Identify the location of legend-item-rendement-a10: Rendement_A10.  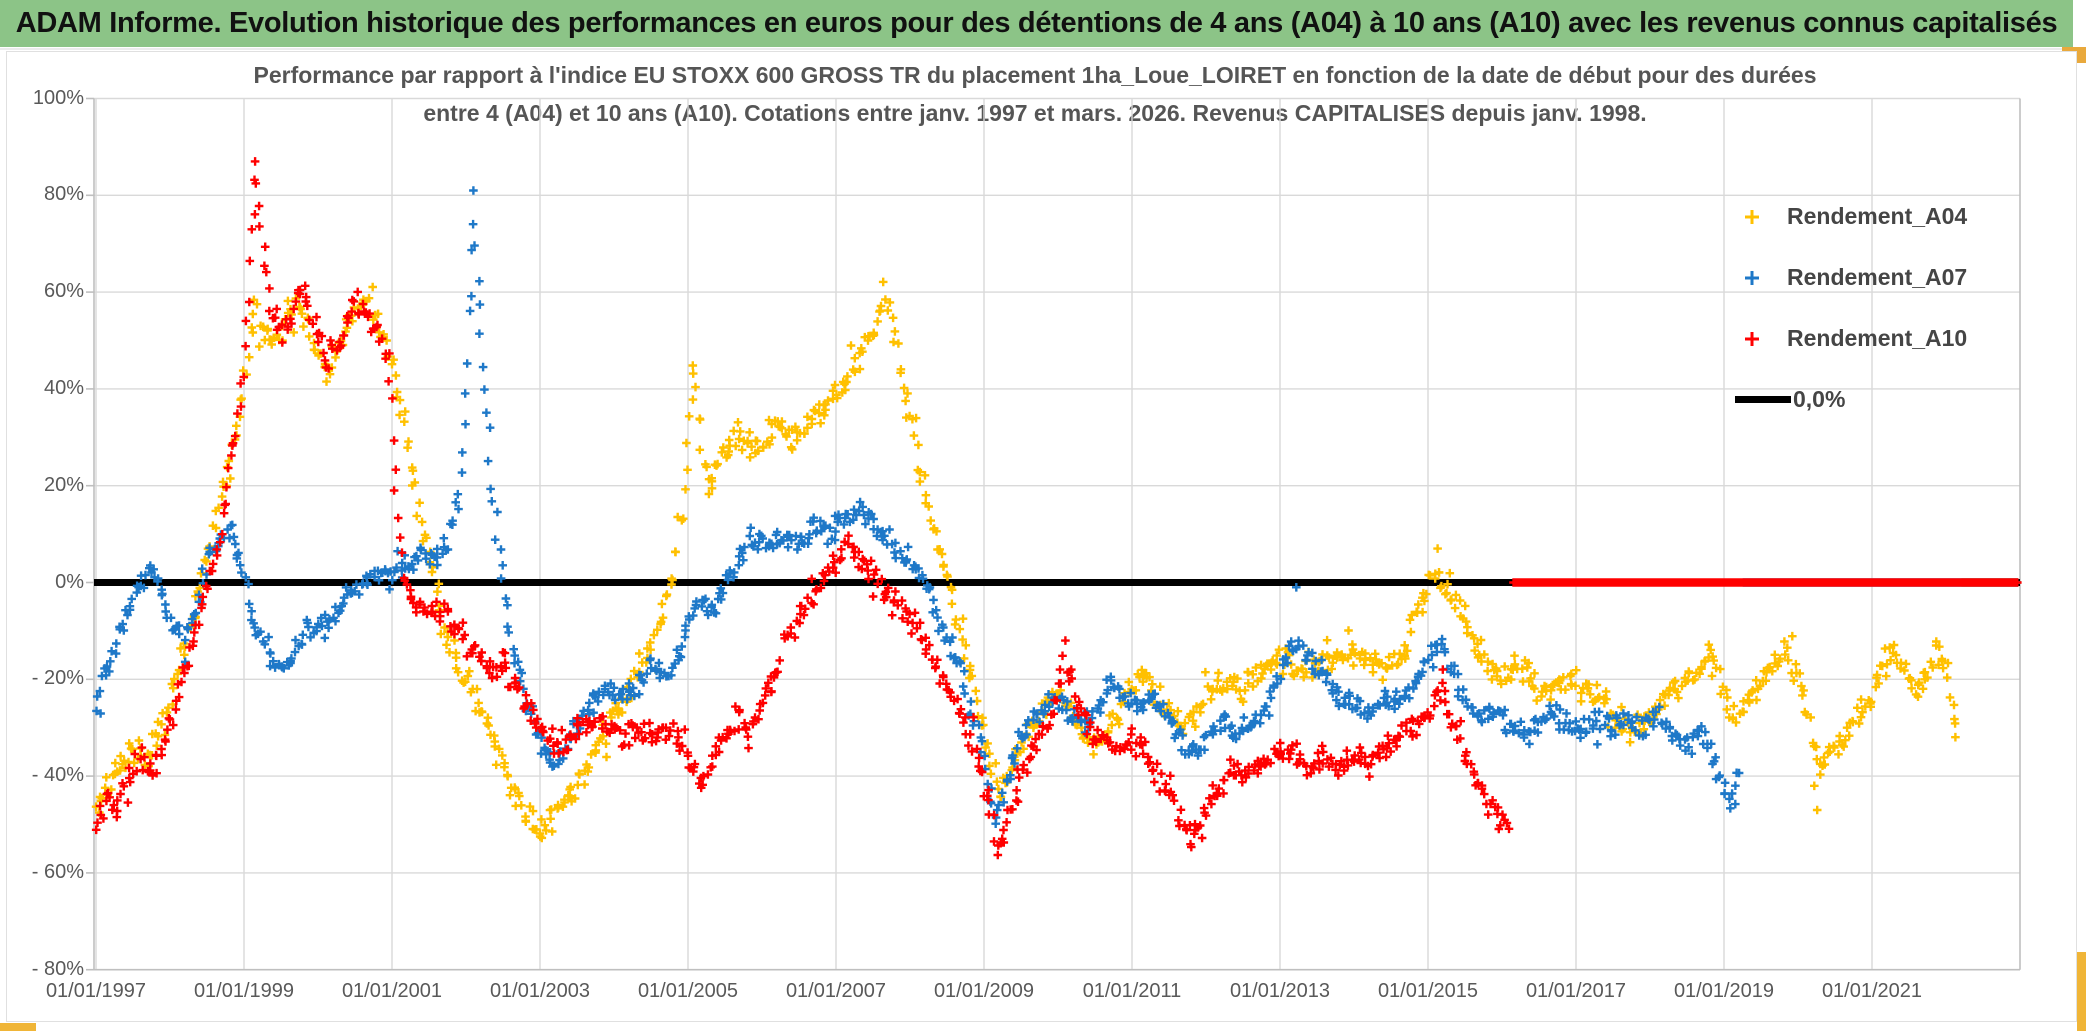
(1865, 338).